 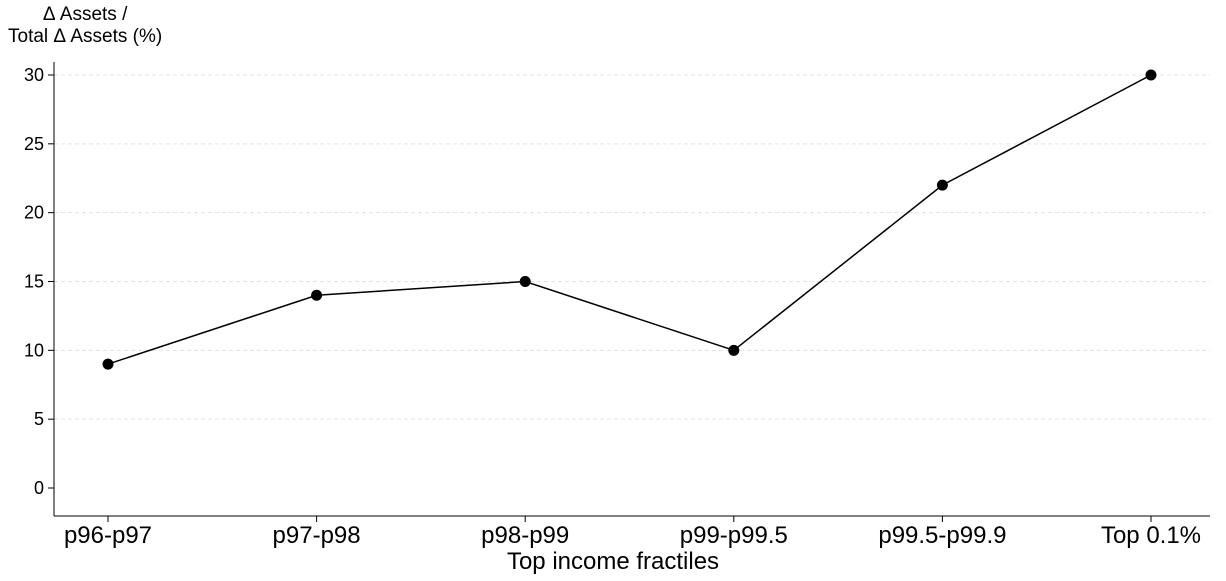 What do you see at coordinates (39, 419) in the screenshot?
I see `y-tick-label: 5` at bounding box center [39, 419].